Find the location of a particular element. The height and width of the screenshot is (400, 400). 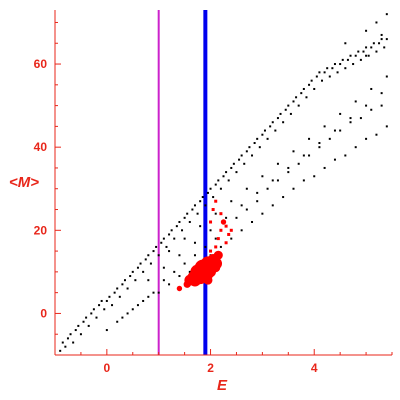

y-tick-label: 0 is located at coordinates (43, 313).